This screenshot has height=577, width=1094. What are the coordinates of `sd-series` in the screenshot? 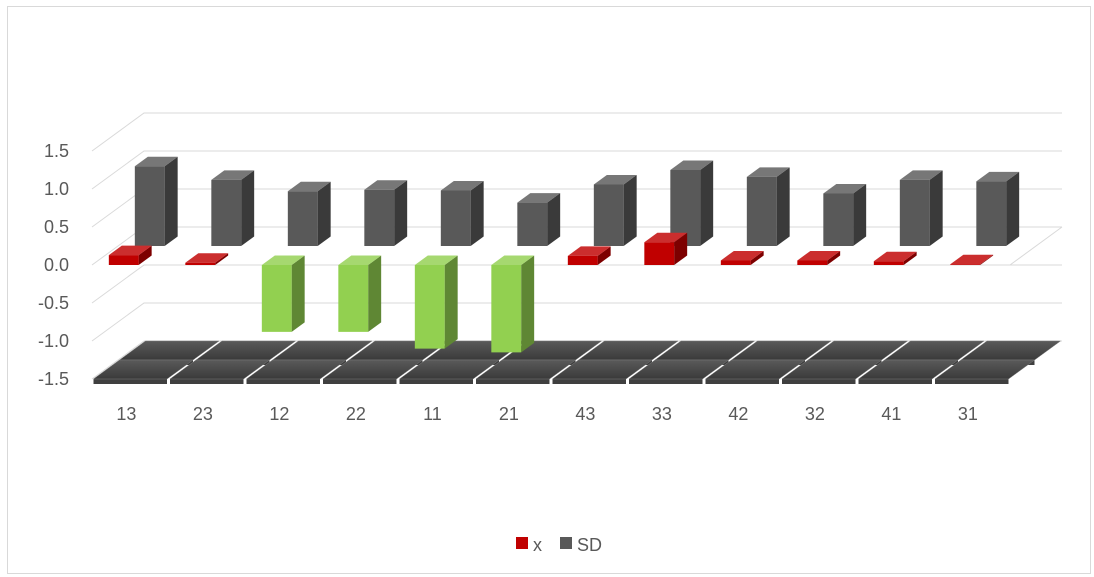 It's located at (577, 201).